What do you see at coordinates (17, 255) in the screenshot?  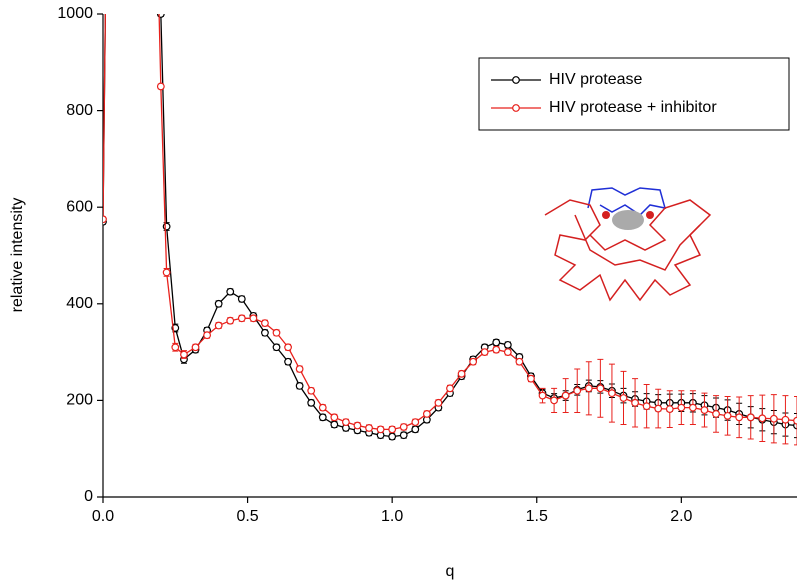 I see `y-axis-label: relative intensity` at bounding box center [17, 255].